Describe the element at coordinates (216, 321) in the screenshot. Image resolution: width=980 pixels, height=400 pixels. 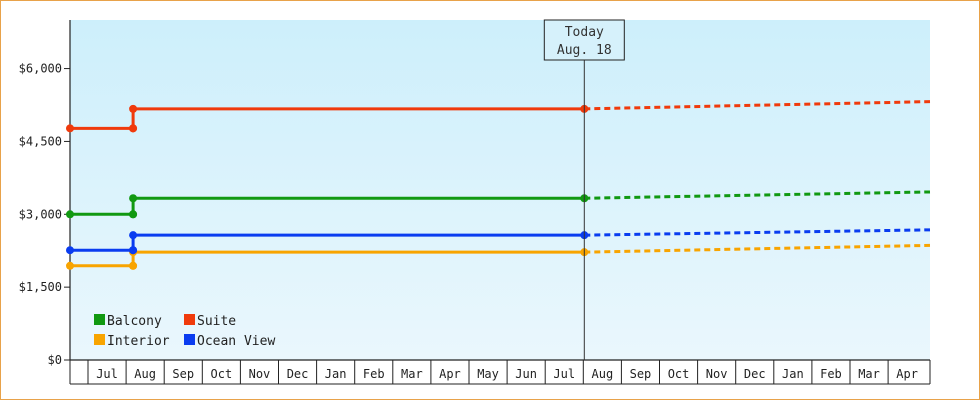
I see `legend-label: Suite` at that location.